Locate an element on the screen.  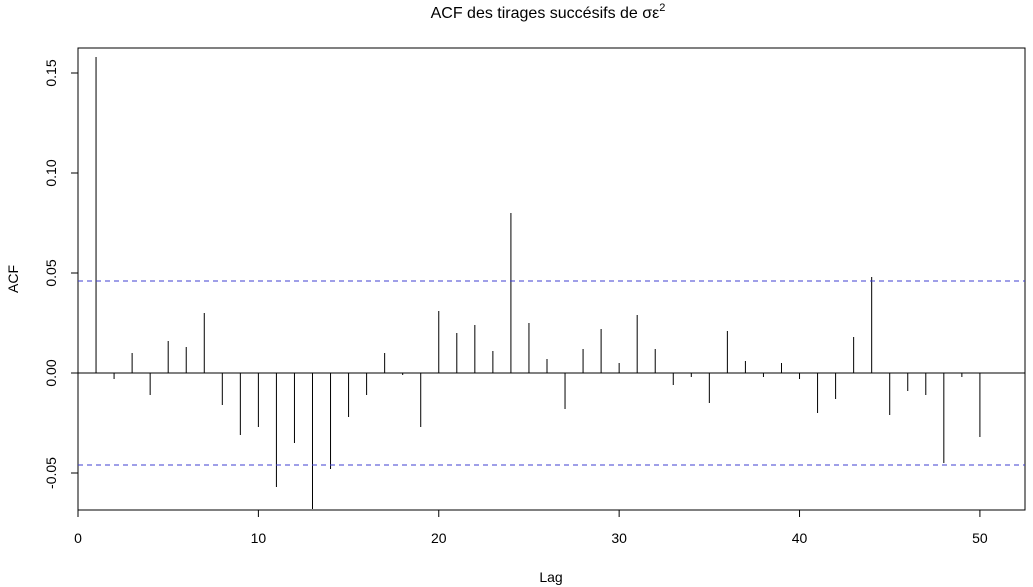
y-axis-label: ACF is located at coordinates (13, 279).